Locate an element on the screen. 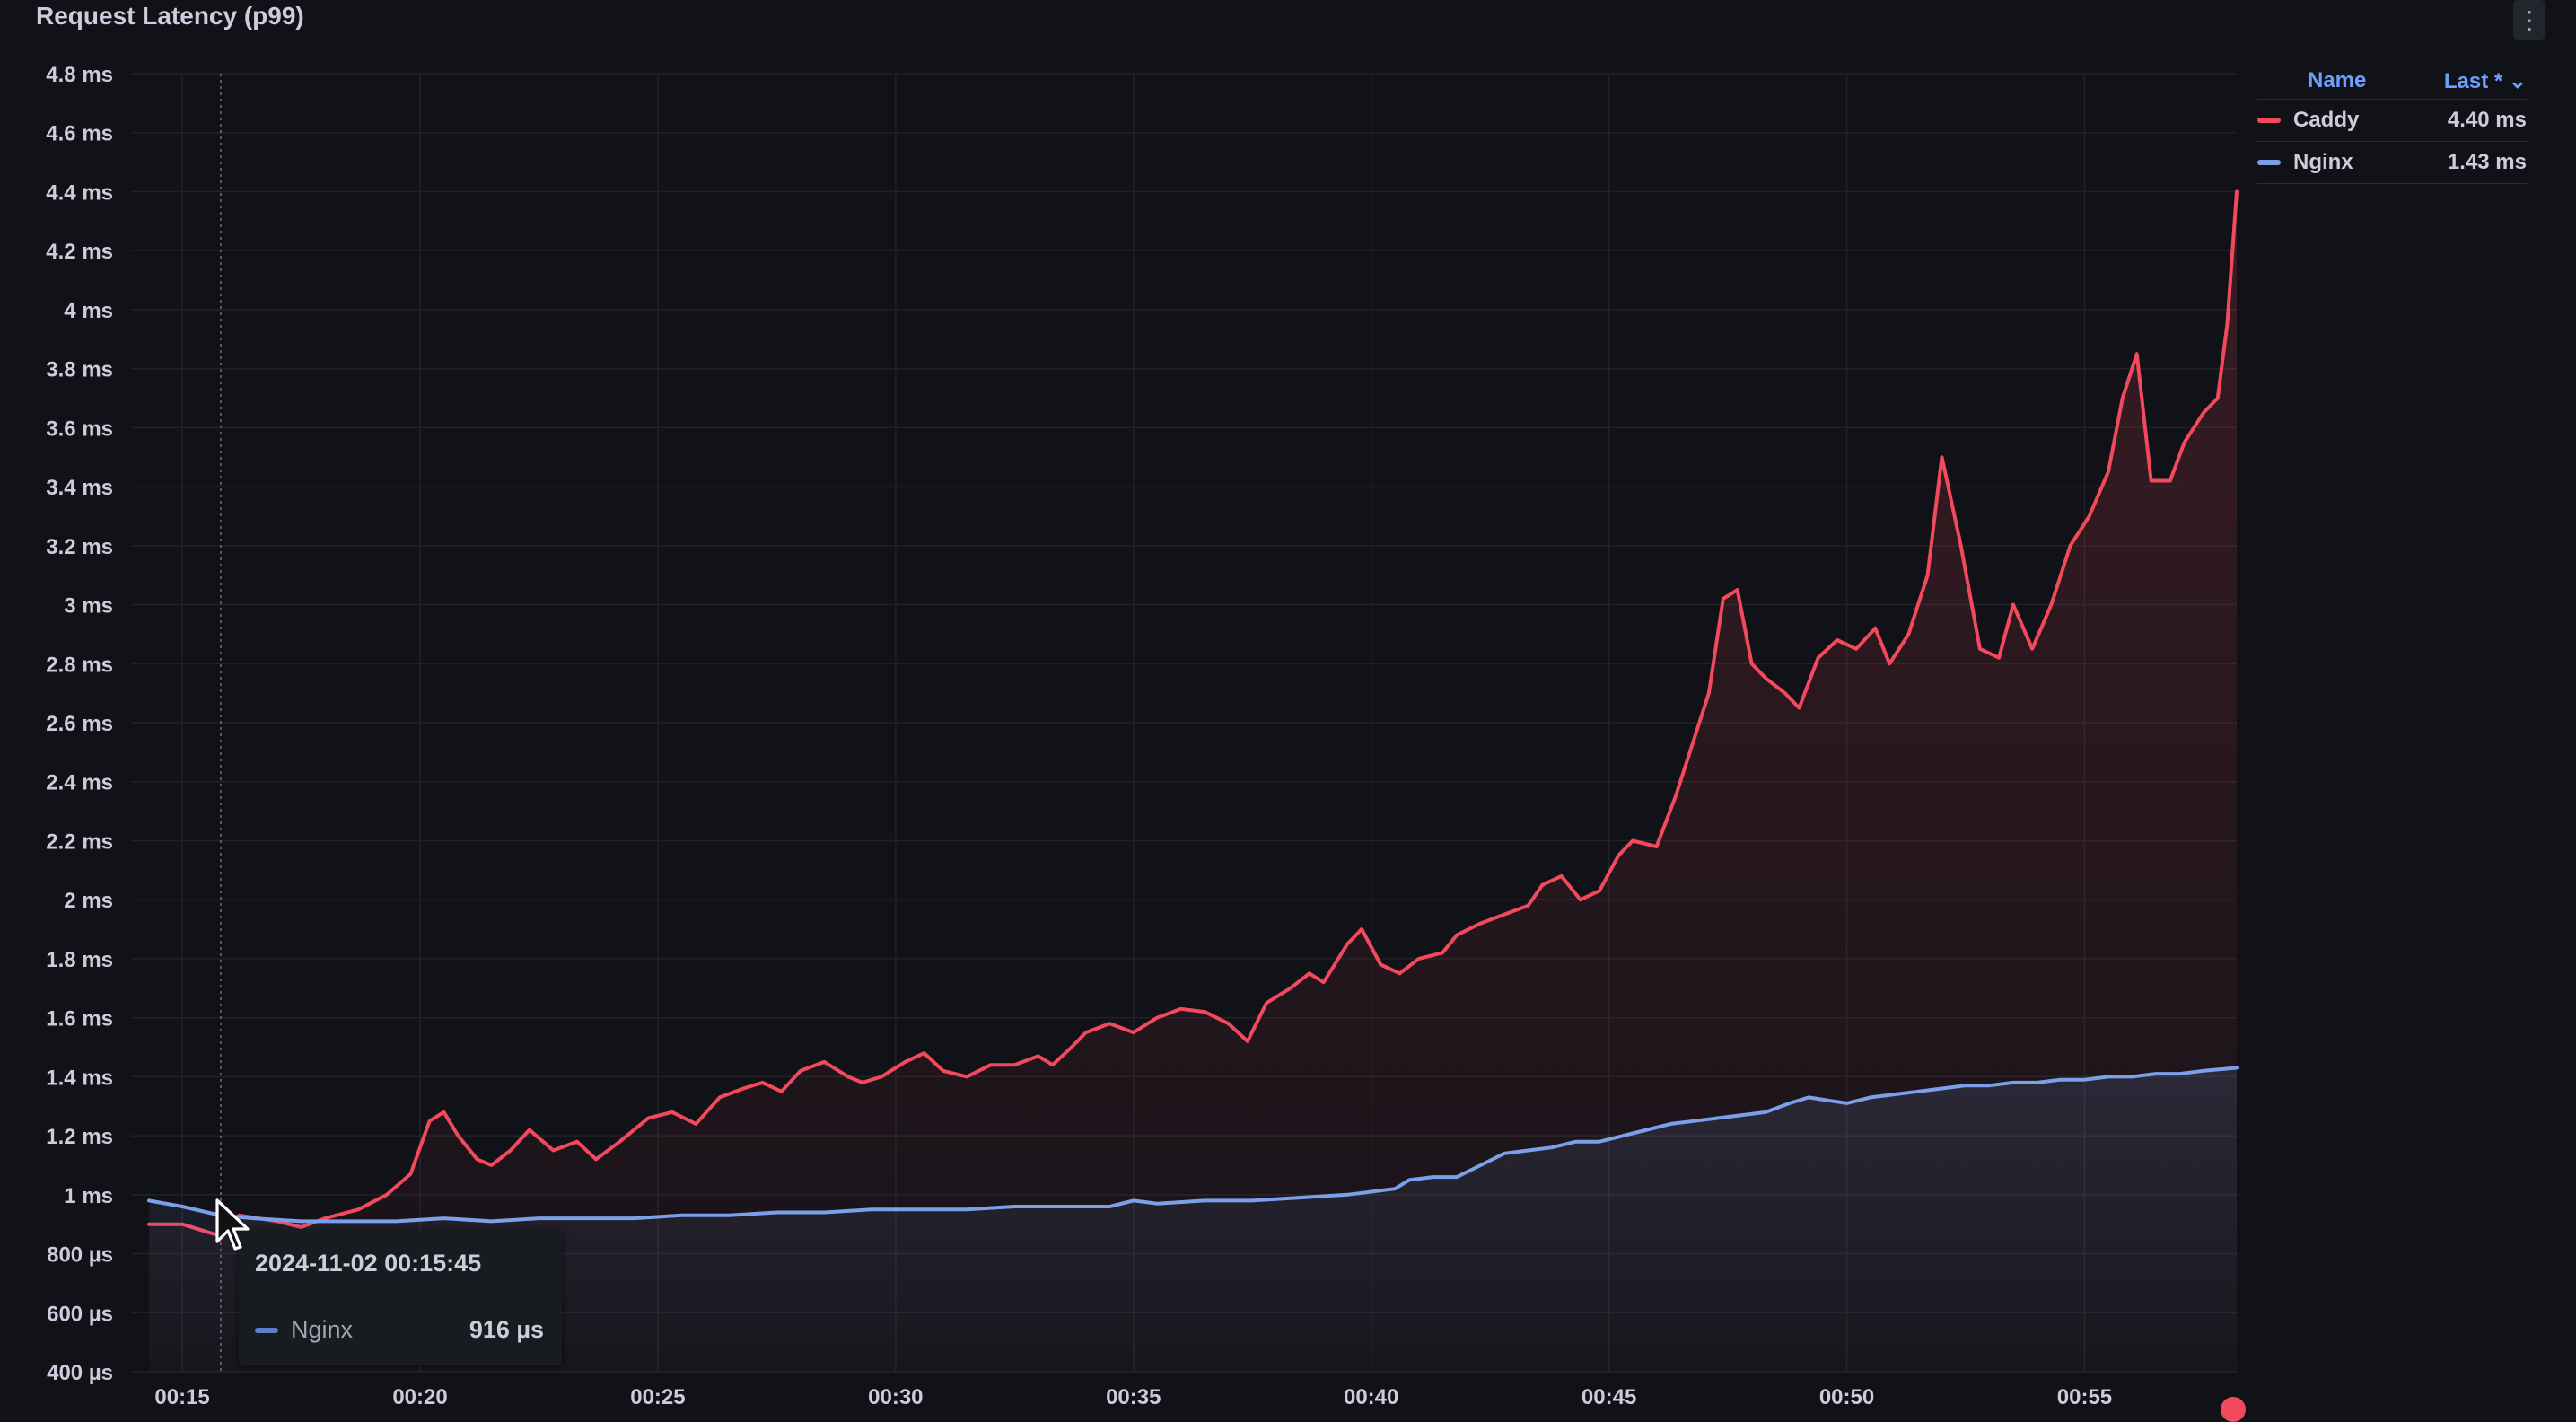 The image size is (2576, 1422). vertical-ellipsis-icon: ⋮ is located at coordinates (2529, 19).